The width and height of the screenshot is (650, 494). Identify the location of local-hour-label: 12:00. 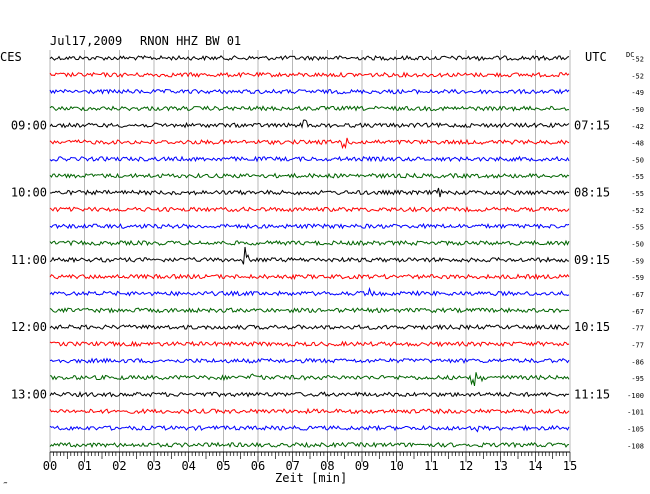
(29, 327).